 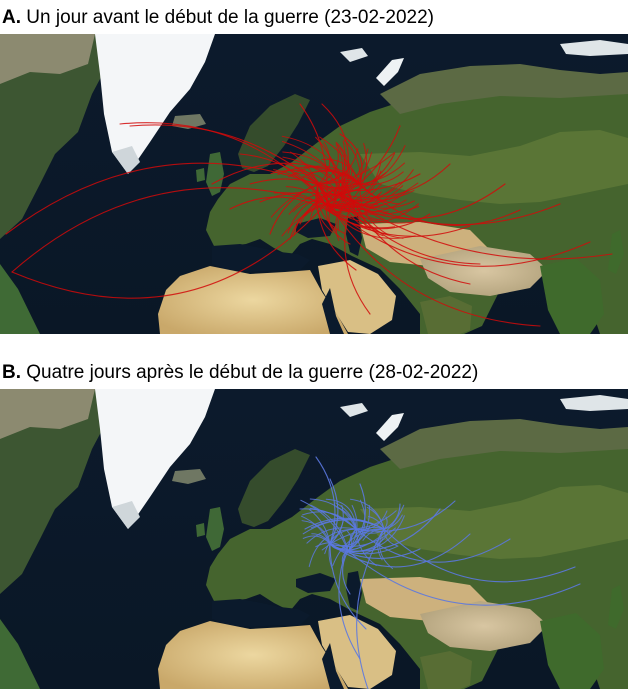 What do you see at coordinates (215, 529) in the screenshot?
I see `british-isles-landmass` at bounding box center [215, 529].